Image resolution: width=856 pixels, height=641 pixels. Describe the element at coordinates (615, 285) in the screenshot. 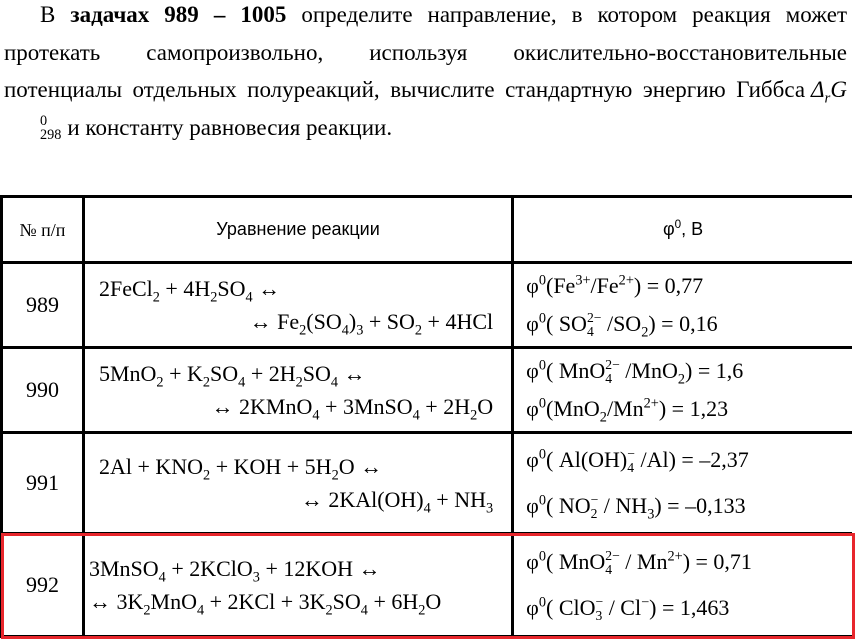

I see `potential-1: φ0(Fe3+/Fe2+) = 0,77` at that location.